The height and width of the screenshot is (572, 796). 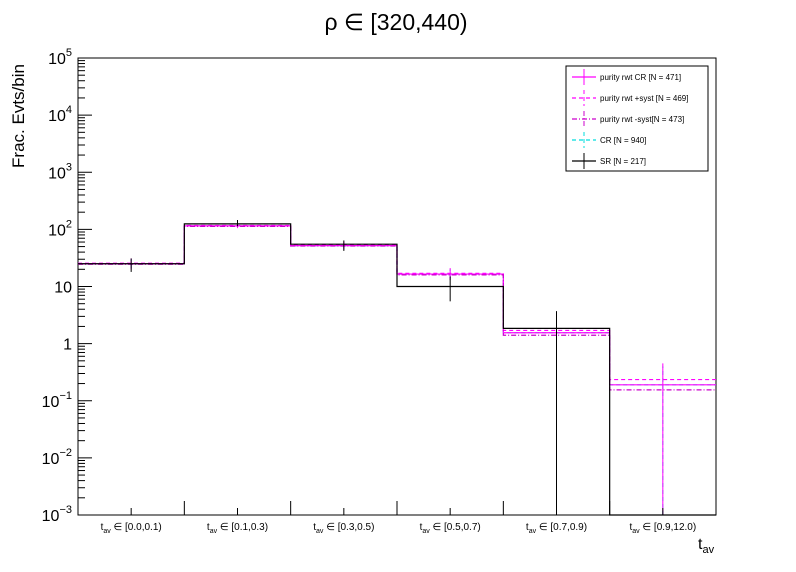 I want to click on x-tick-label-range: ∈ [0.9,12.0), so click(x=668, y=527).